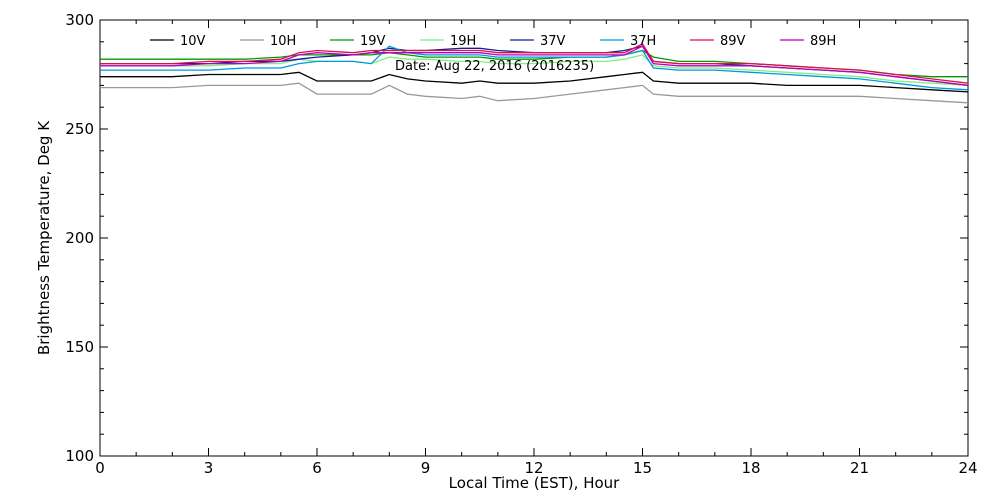  What do you see at coordinates (79, 20) in the screenshot?
I see `y-tick-label: 300` at bounding box center [79, 20].